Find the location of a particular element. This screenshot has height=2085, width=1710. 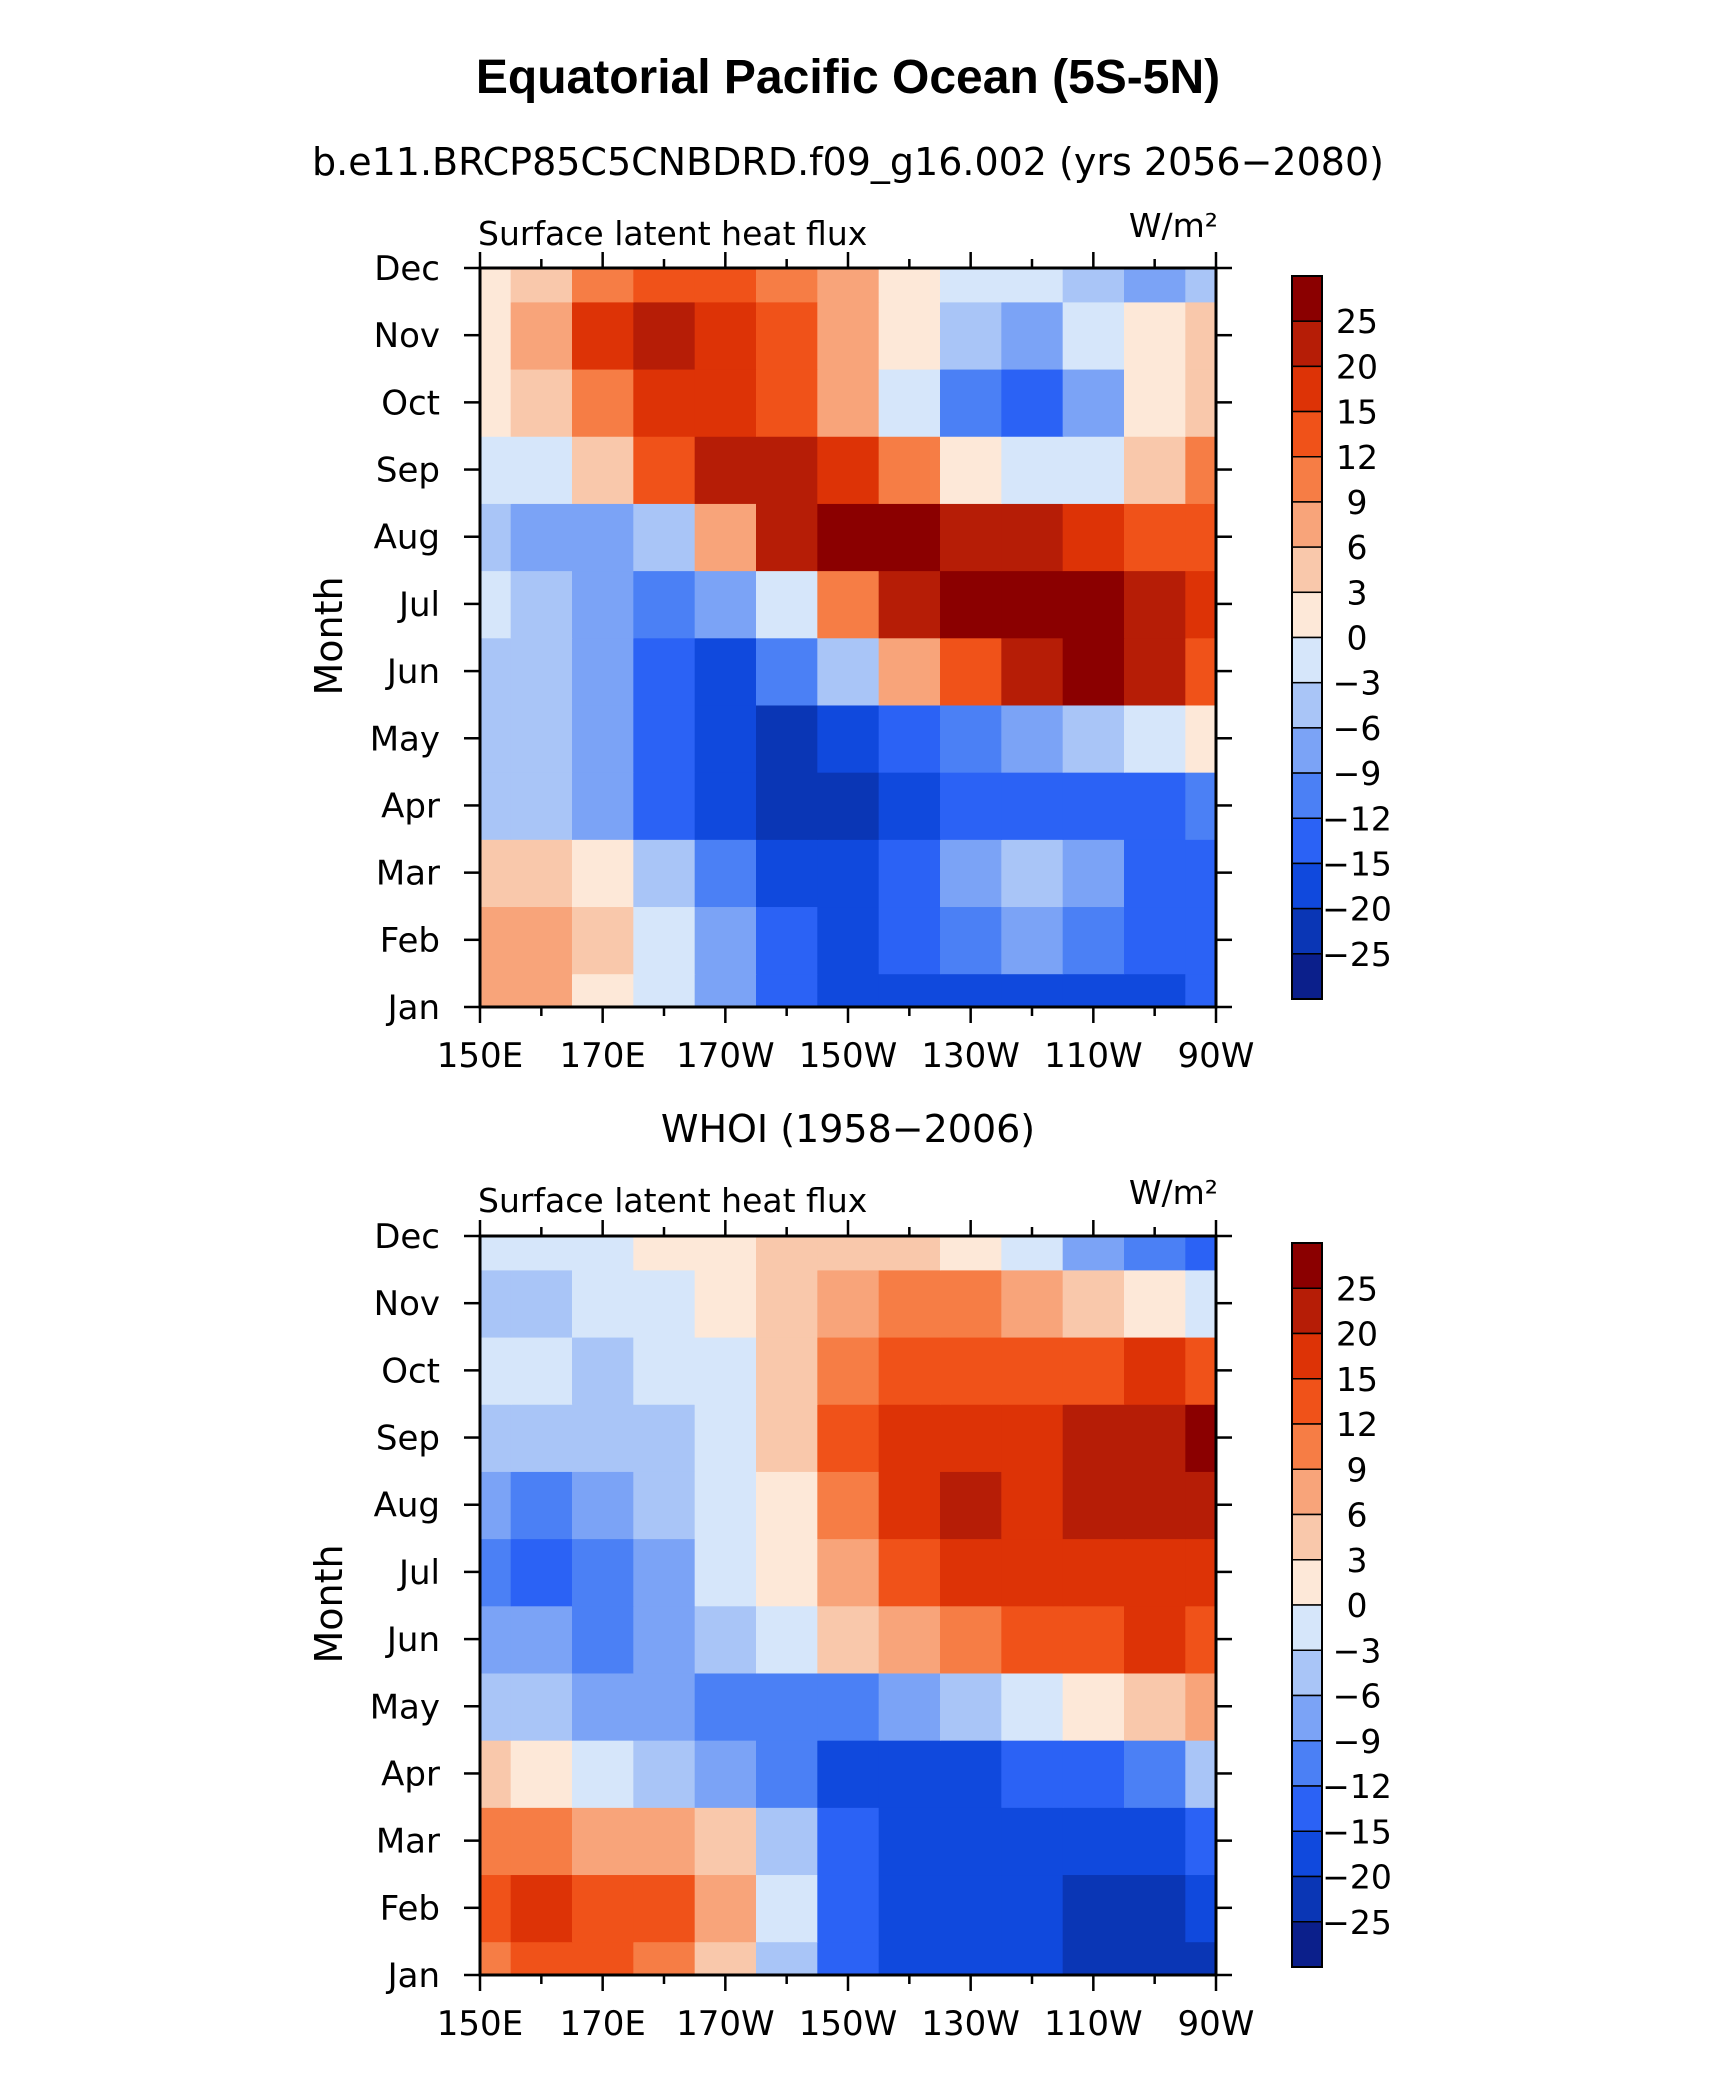

x-tick-label: 150W is located at coordinates (848, 2024).